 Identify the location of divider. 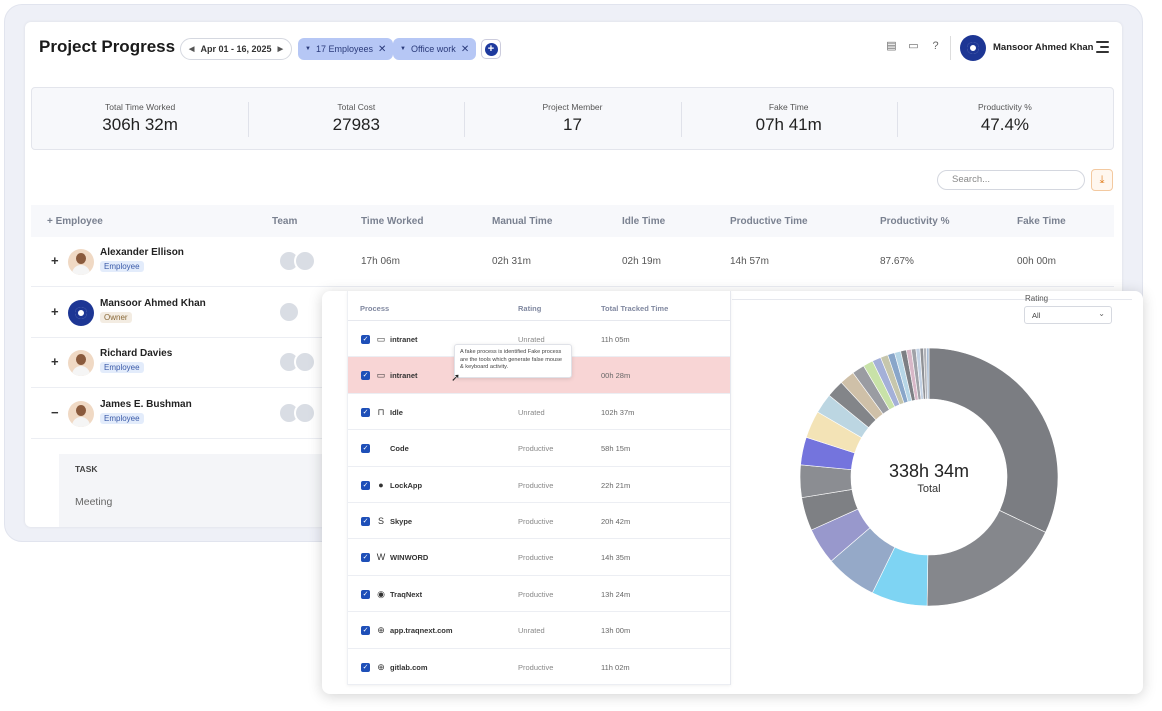
(932, 299).